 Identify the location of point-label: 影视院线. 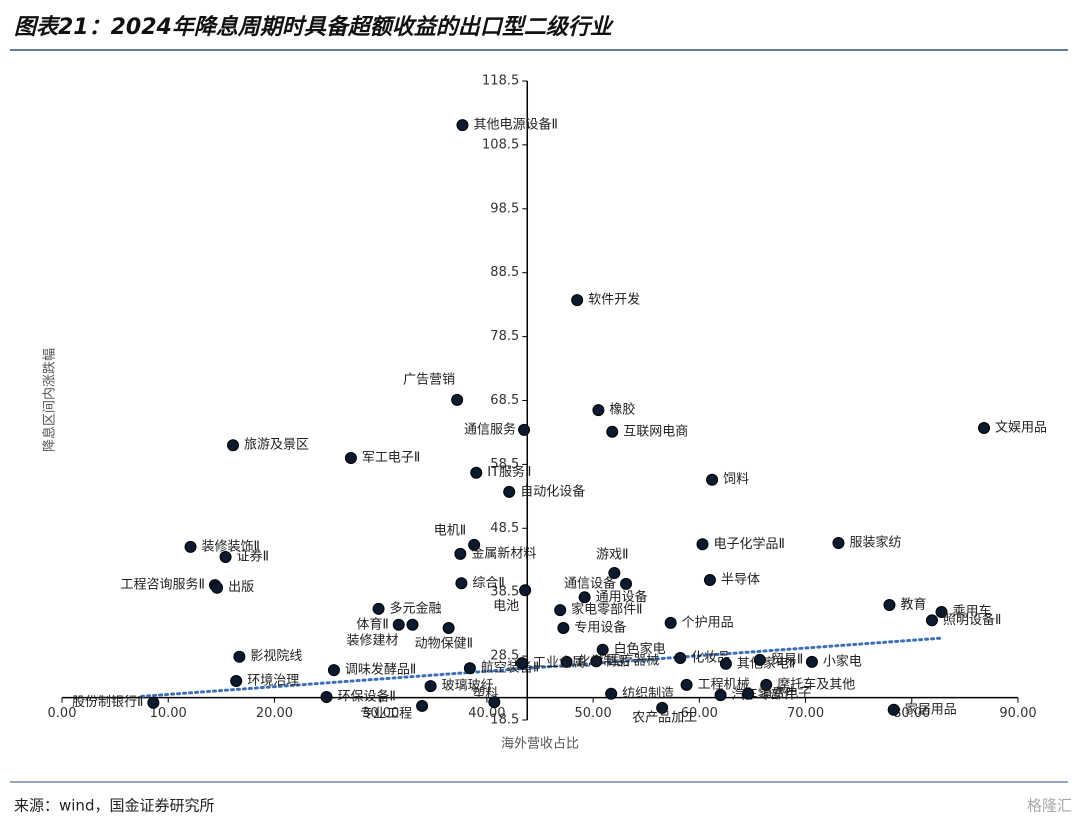
(276, 656).